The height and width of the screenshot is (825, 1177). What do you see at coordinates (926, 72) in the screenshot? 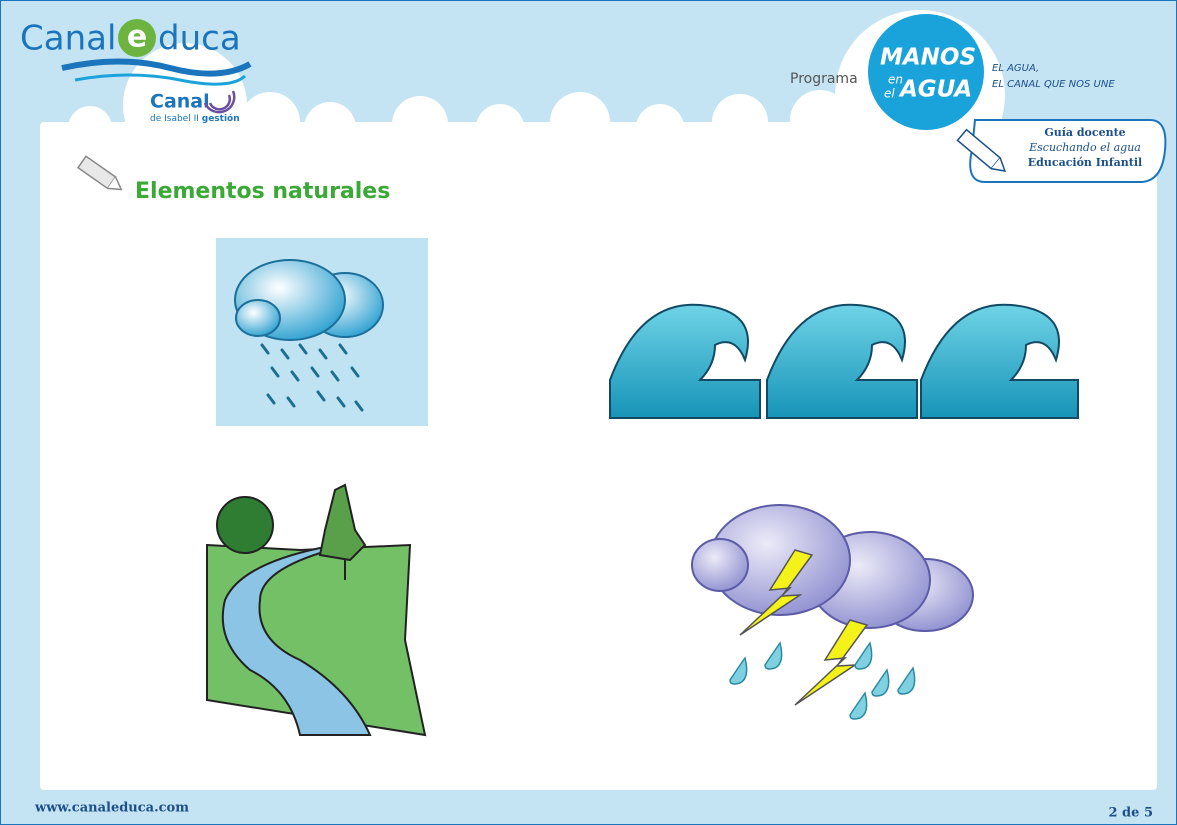
I see `program-badge` at bounding box center [926, 72].